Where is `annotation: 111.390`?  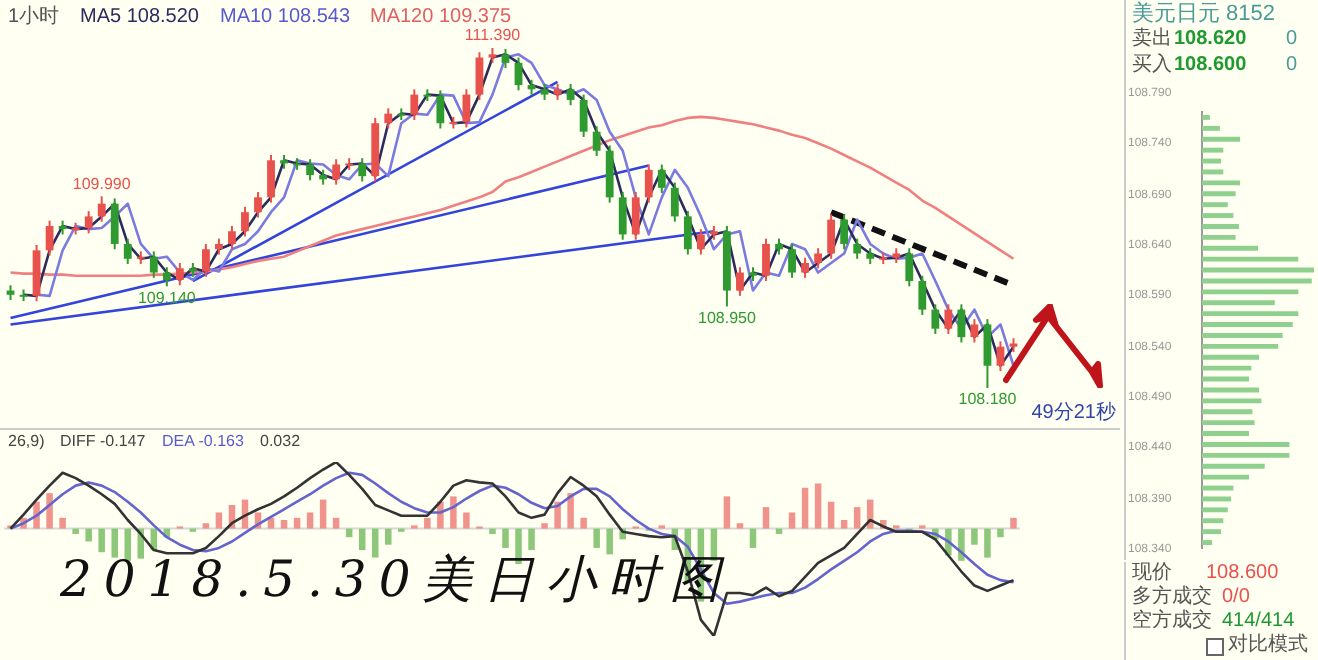 annotation: 111.390 is located at coordinates (493, 35).